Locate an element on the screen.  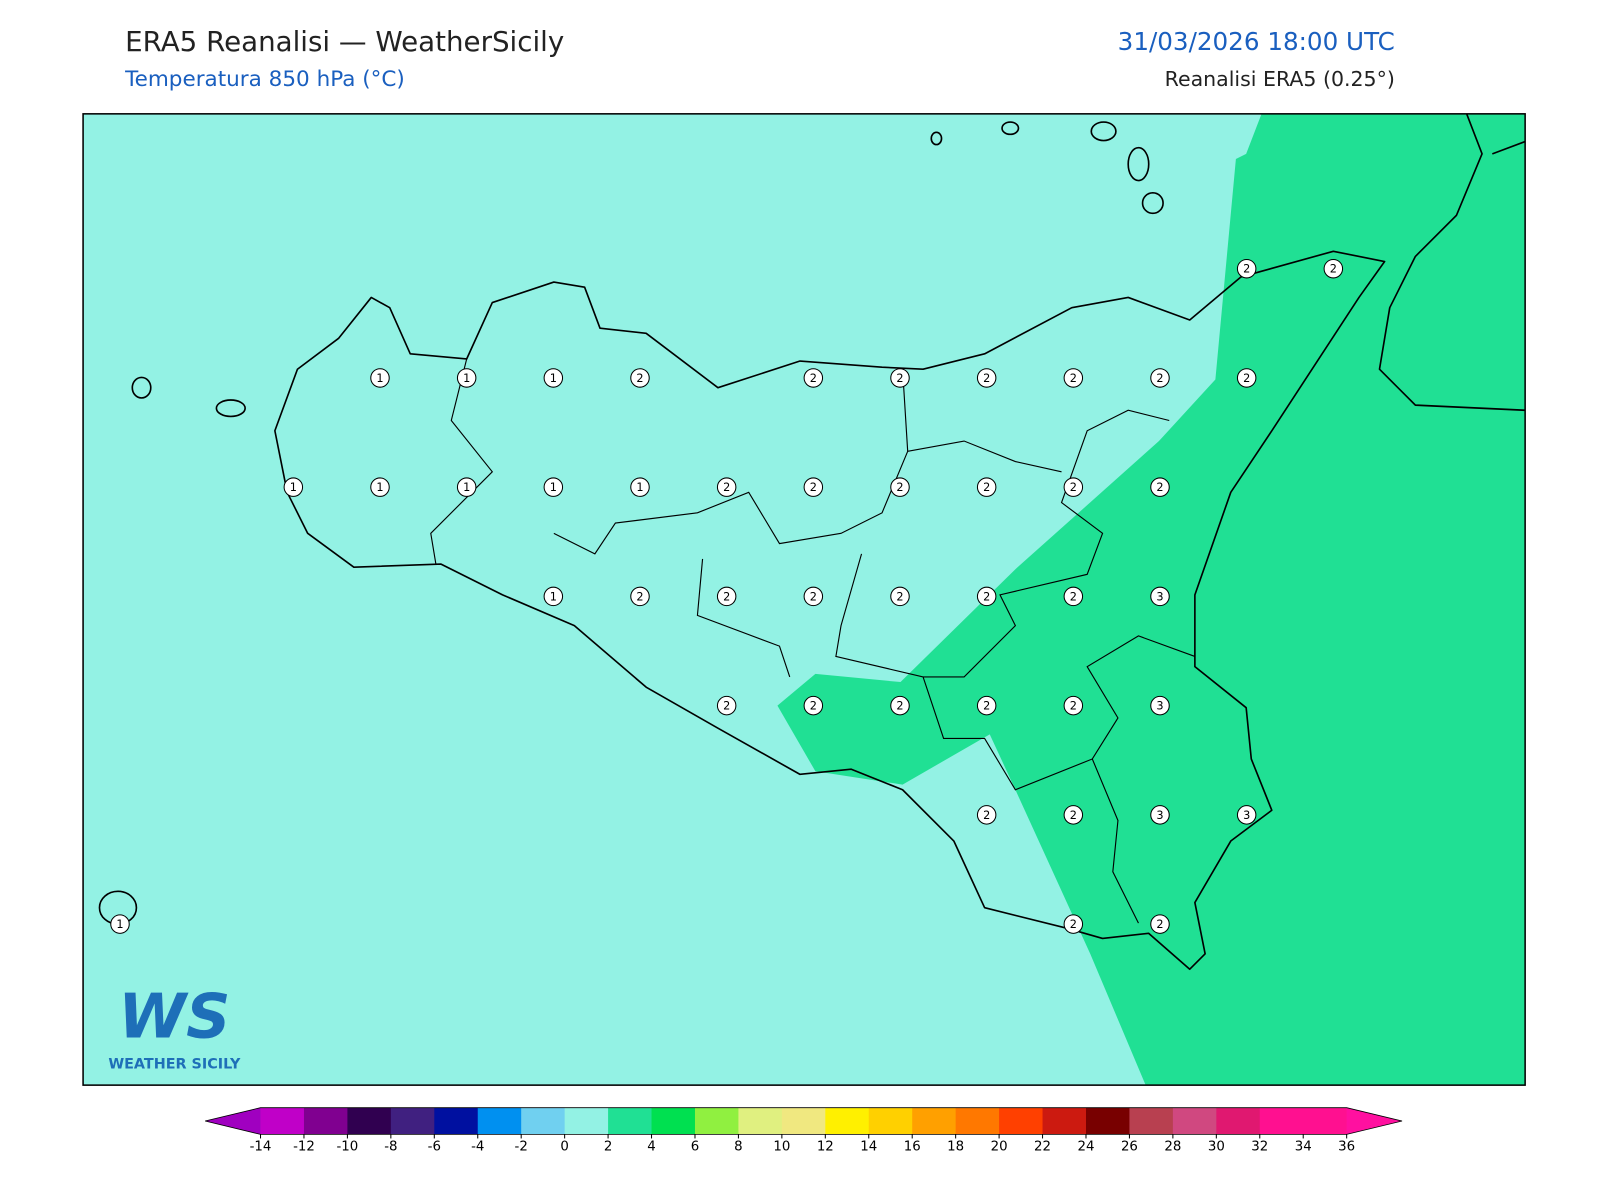
calabria-coast is located at coordinates (1452, 262).